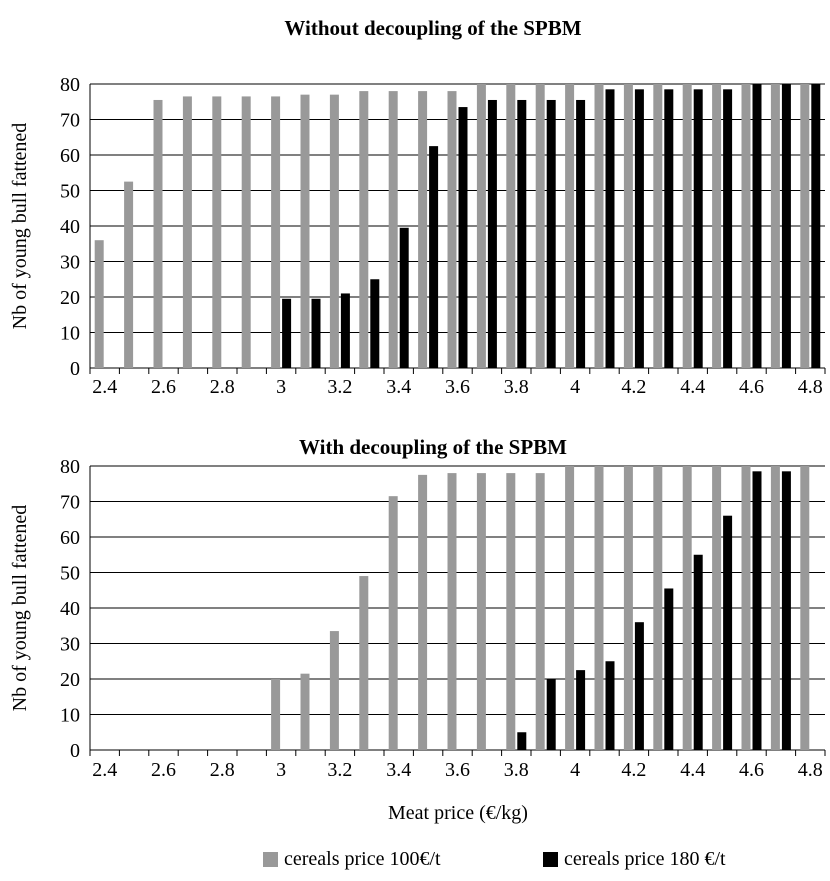 The width and height of the screenshot is (830, 881). I want to click on legend-label: cereals price 100€/t, so click(362, 859).